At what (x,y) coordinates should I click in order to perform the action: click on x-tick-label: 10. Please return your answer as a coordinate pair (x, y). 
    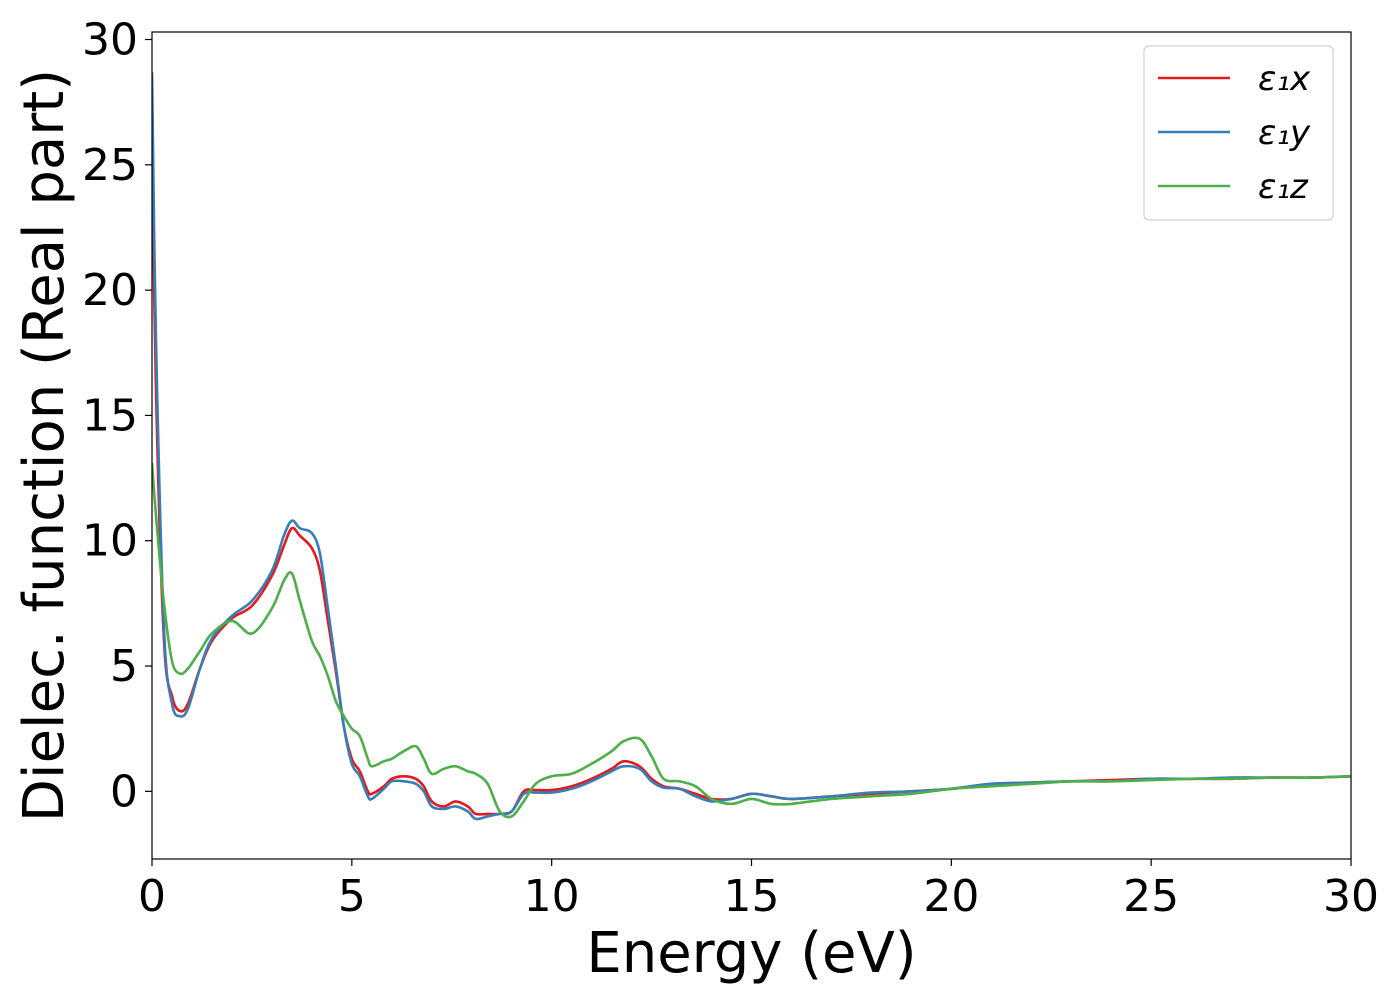
    Looking at the image, I should click on (552, 896).